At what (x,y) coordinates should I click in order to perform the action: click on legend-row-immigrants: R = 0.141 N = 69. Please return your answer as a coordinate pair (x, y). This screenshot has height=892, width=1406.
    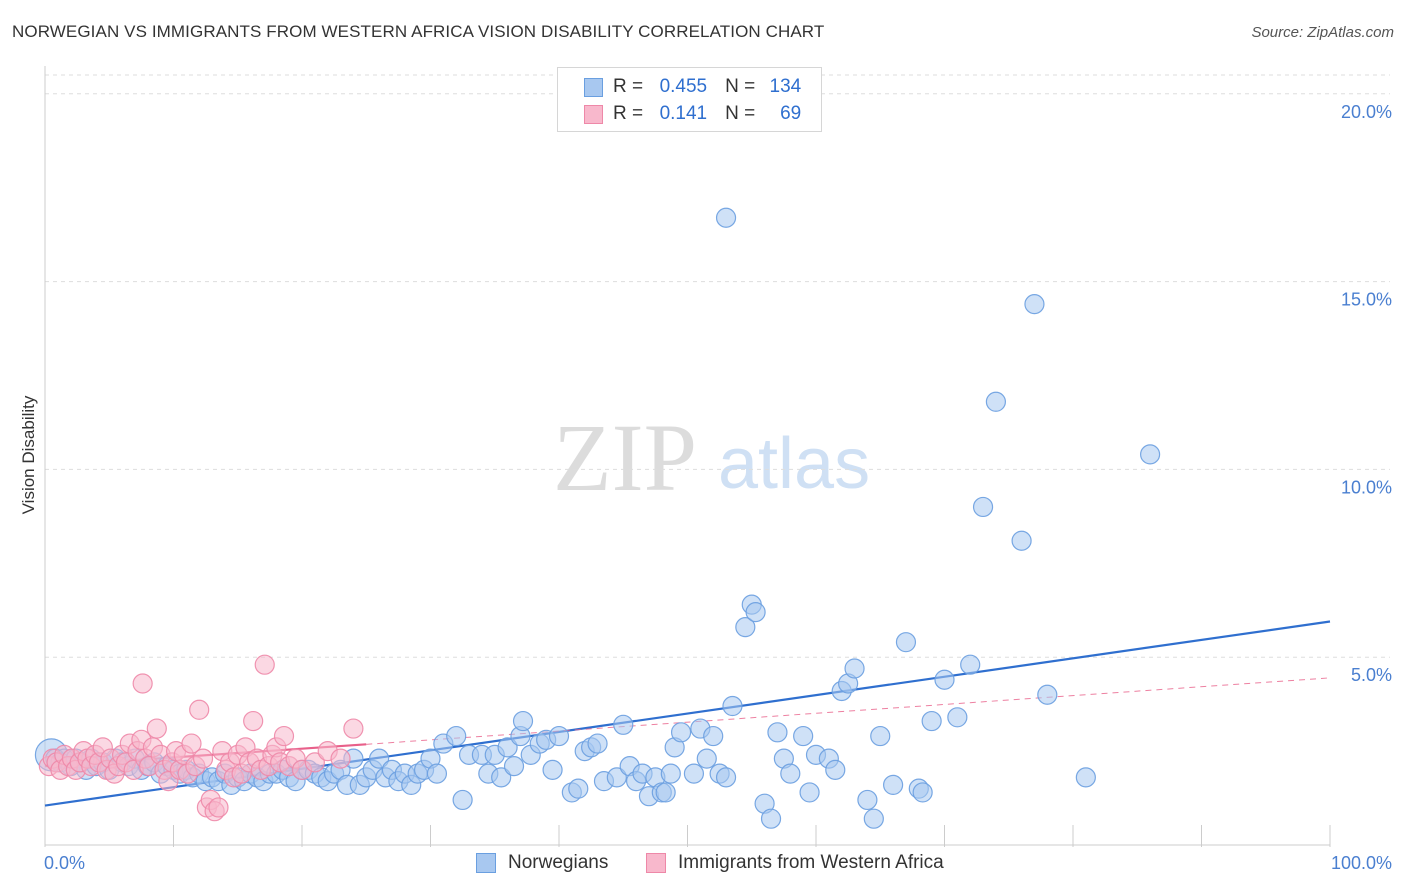
    Looking at the image, I should click on (692, 114).